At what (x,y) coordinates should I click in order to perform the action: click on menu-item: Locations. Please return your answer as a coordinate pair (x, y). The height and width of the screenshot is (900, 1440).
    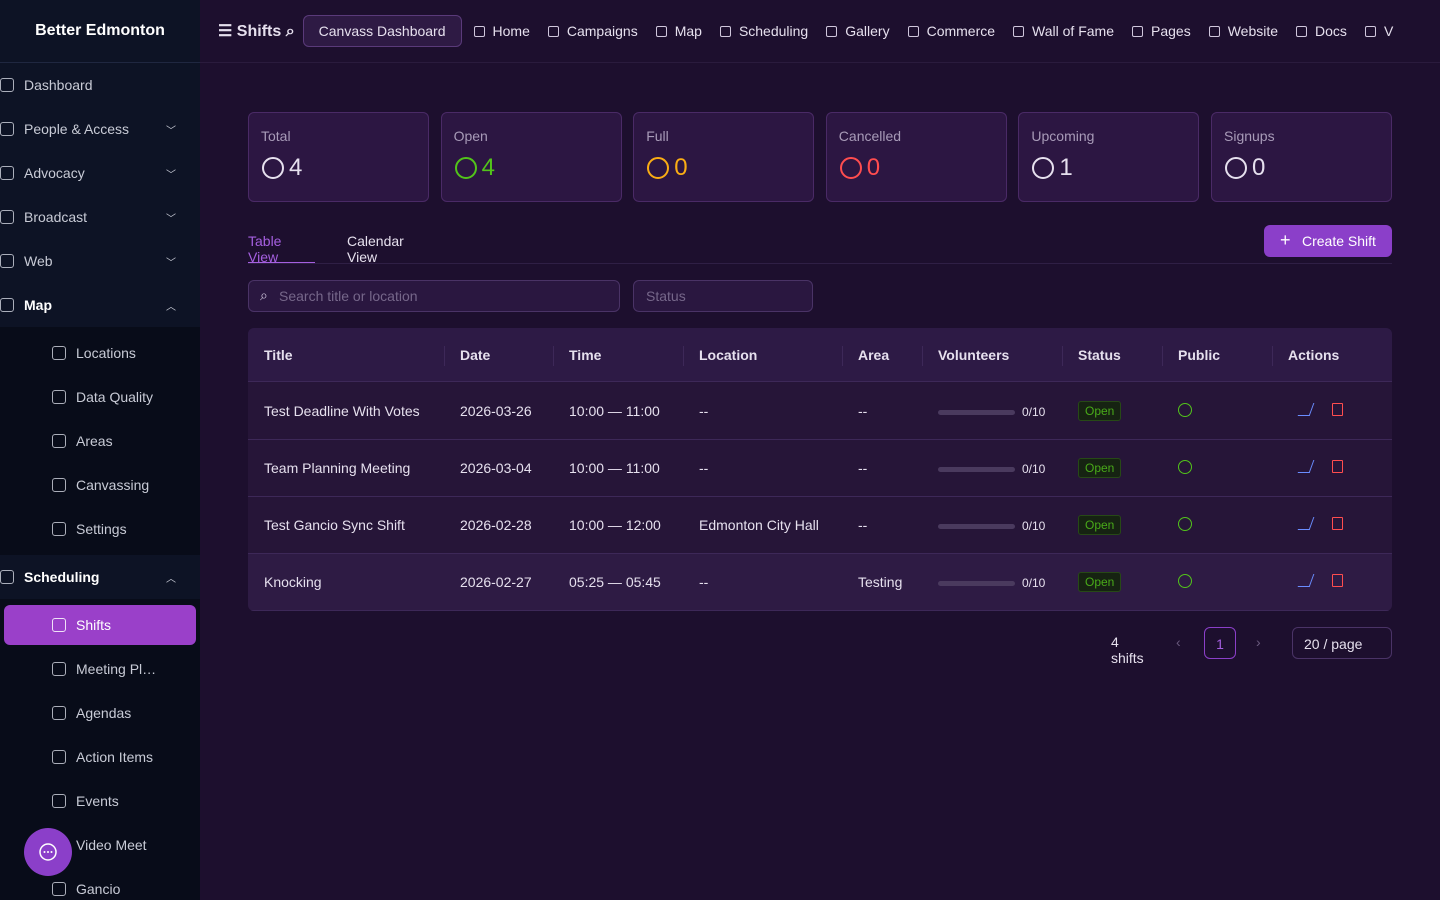
    Looking at the image, I should click on (100, 353).